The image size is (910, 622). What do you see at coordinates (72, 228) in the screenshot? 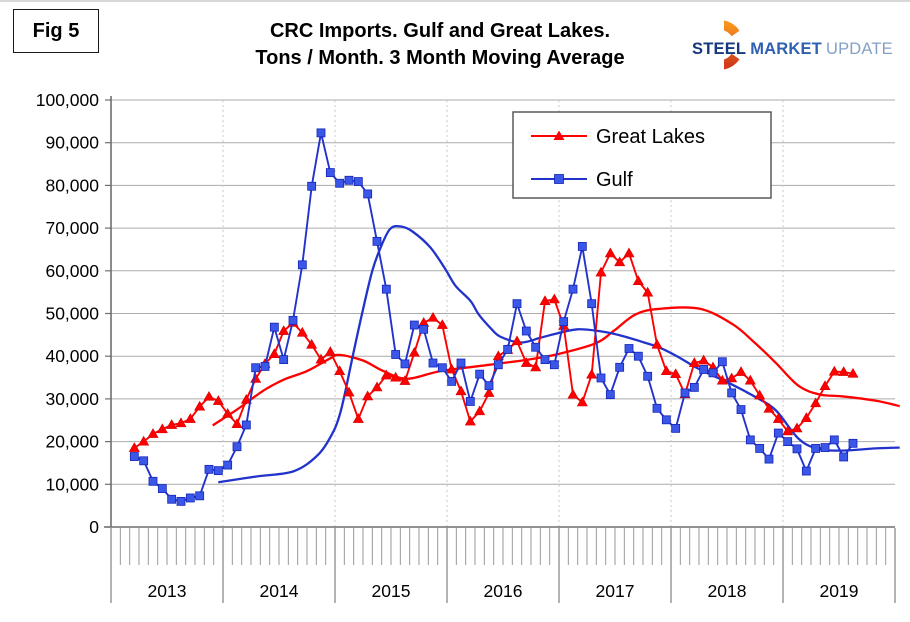
I see `y-tick-label: 70,000` at bounding box center [72, 228].